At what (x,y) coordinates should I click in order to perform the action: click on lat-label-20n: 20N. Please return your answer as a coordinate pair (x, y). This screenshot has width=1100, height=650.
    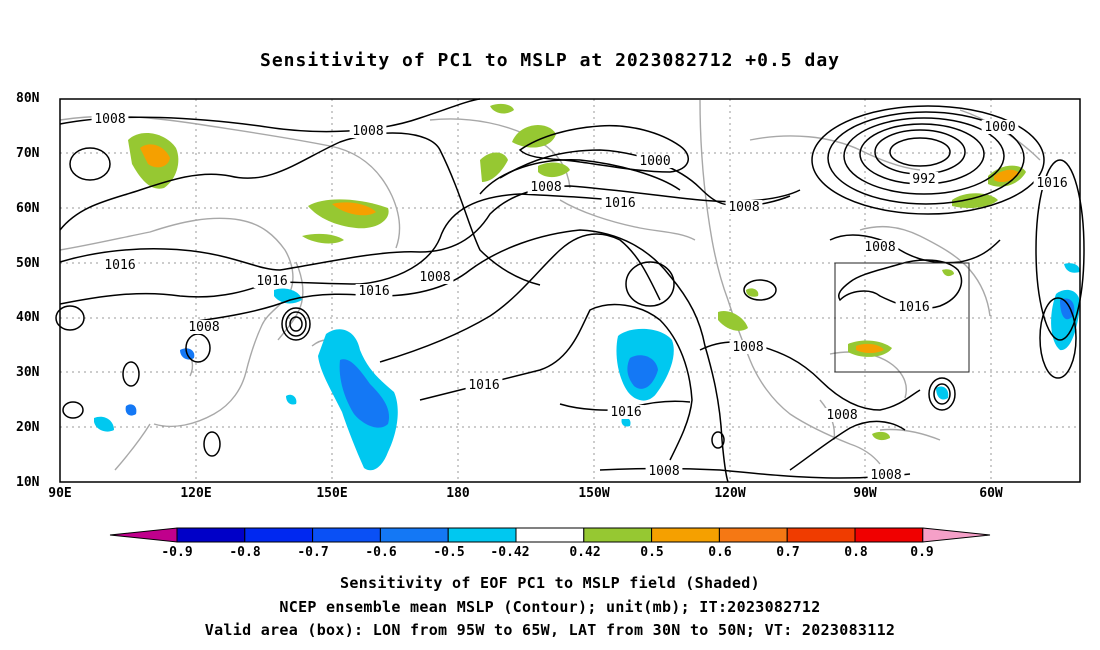
    Looking at the image, I should click on (28, 427).